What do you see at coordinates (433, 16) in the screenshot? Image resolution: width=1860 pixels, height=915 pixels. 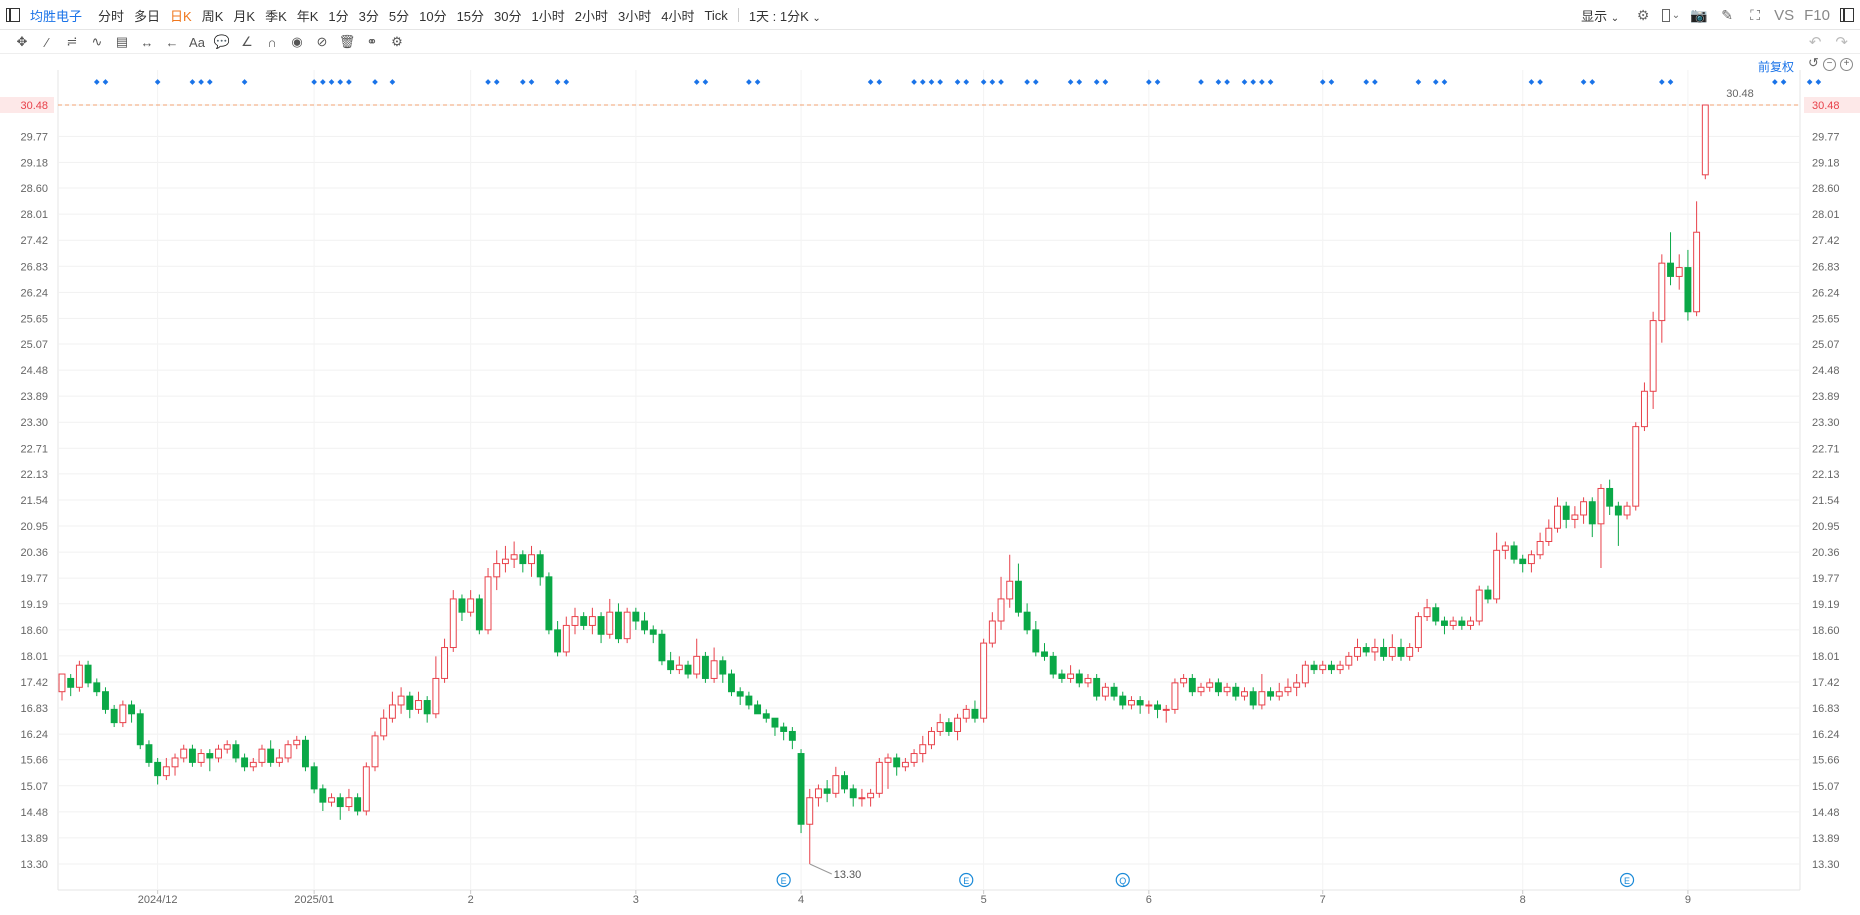 I see `period-tab: 10分` at bounding box center [433, 16].